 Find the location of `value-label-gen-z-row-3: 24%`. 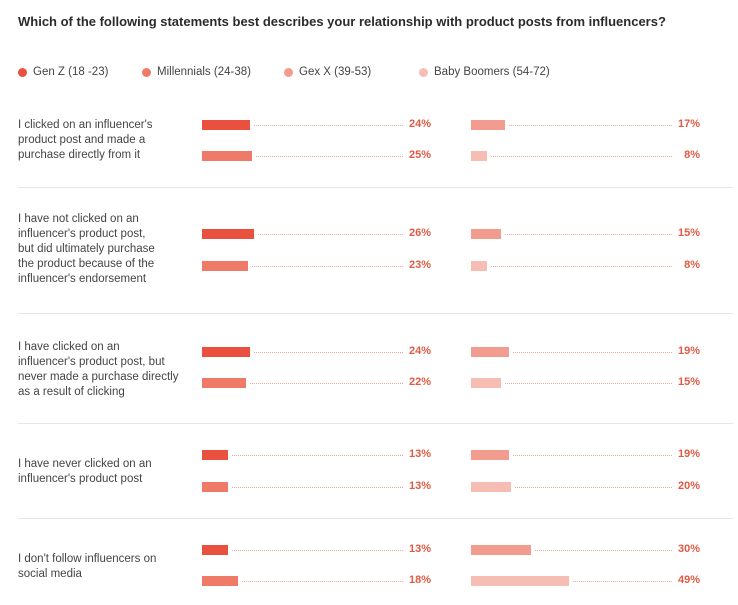

value-label-gen-z-row-3: 24% is located at coordinates (419, 351).